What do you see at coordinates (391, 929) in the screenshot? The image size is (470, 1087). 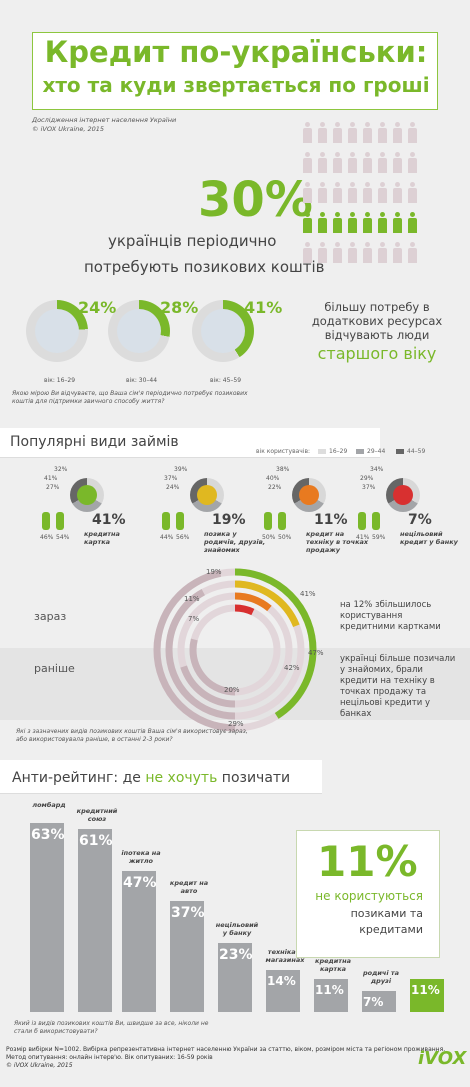 I see `no-loans-line3: кредитами` at bounding box center [391, 929].